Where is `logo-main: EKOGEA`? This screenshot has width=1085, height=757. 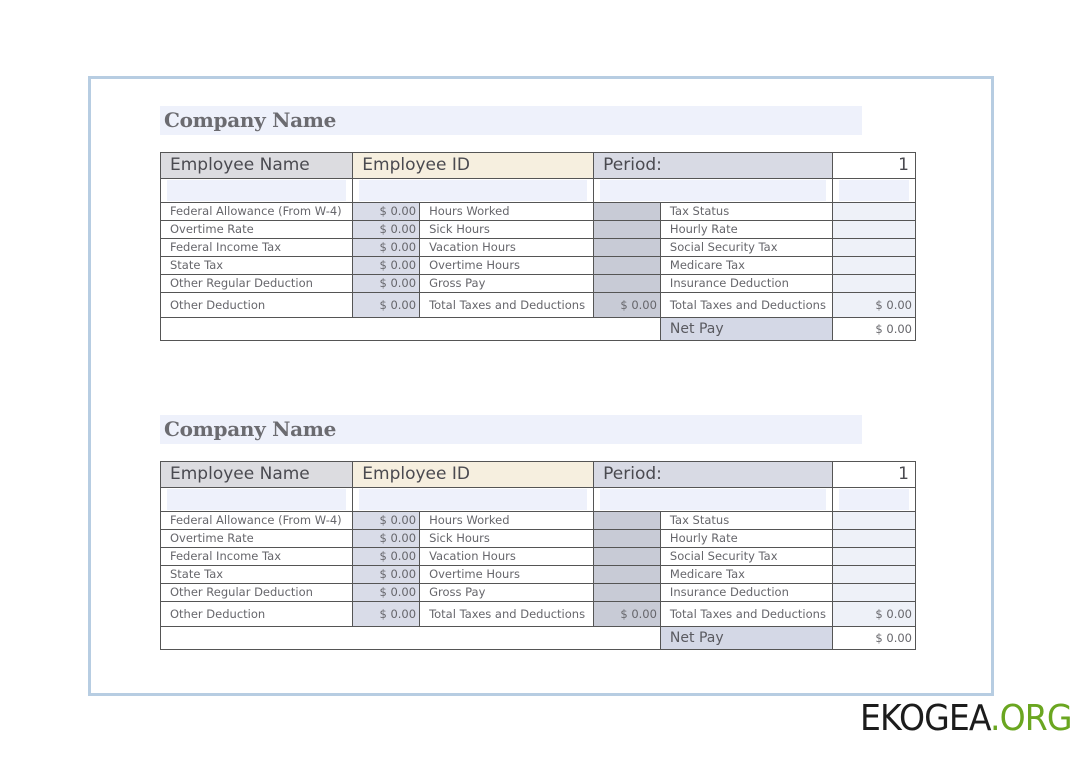 logo-main: EKOGEA is located at coordinates (925, 718).